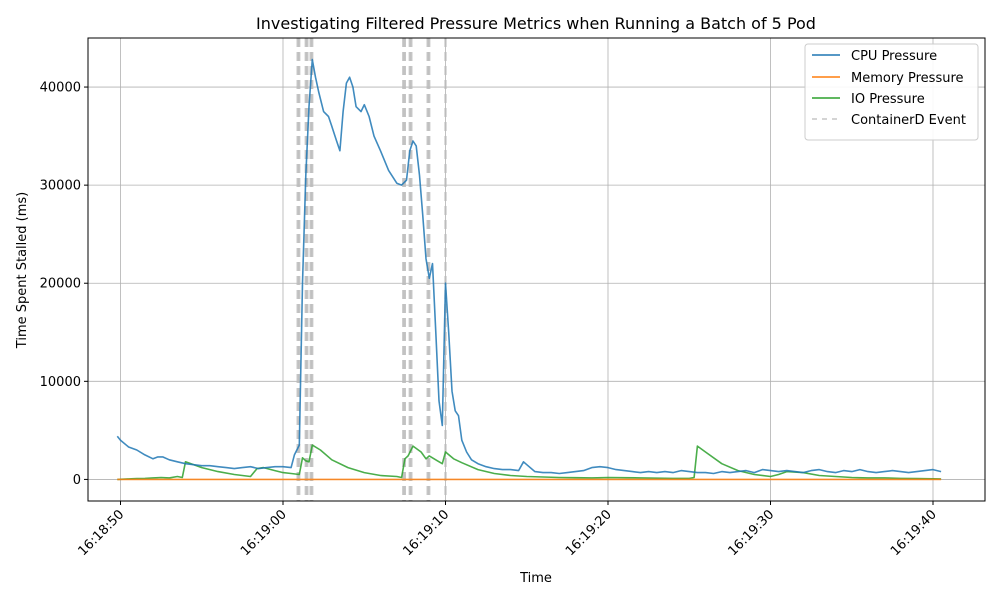  I want to click on event-lines, so click(371, 269).